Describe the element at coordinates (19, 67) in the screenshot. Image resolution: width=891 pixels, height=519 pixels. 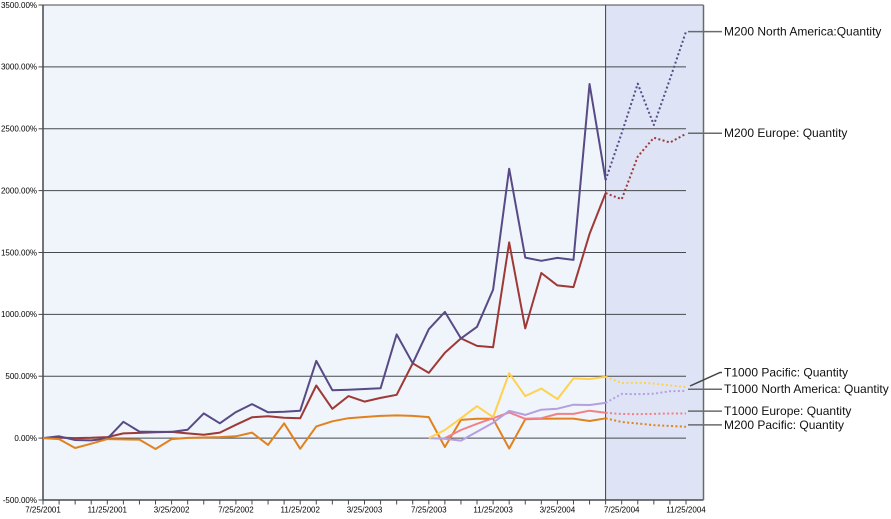
I see `svg-text: 3000.00%` at that location.